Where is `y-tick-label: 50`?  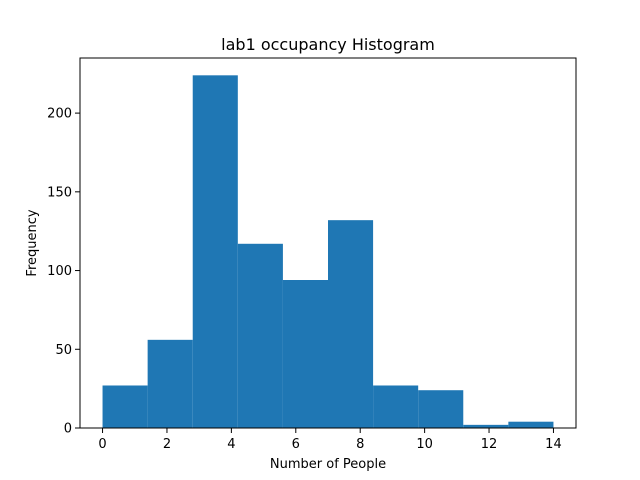
y-tick-label: 50 is located at coordinates (63, 350).